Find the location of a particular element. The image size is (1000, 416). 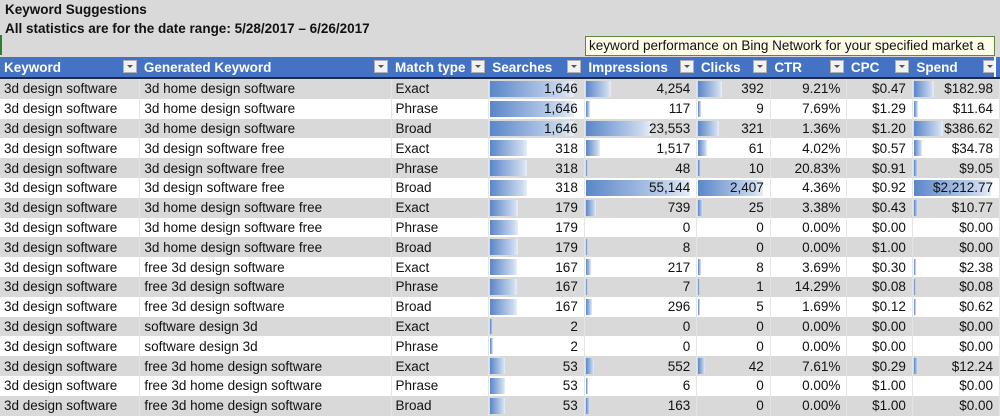

cell-impressions: 48 is located at coordinates (641, 168).